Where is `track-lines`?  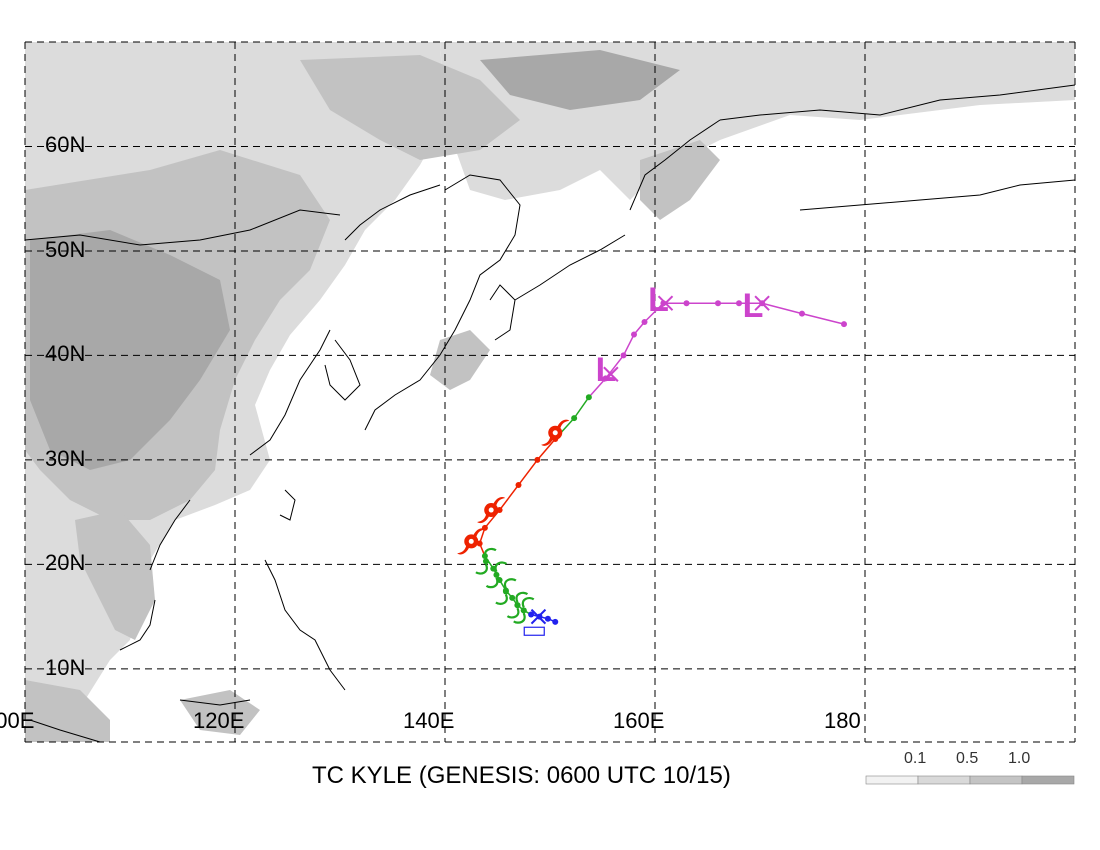
track-lines is located at coordinates (661, 462).